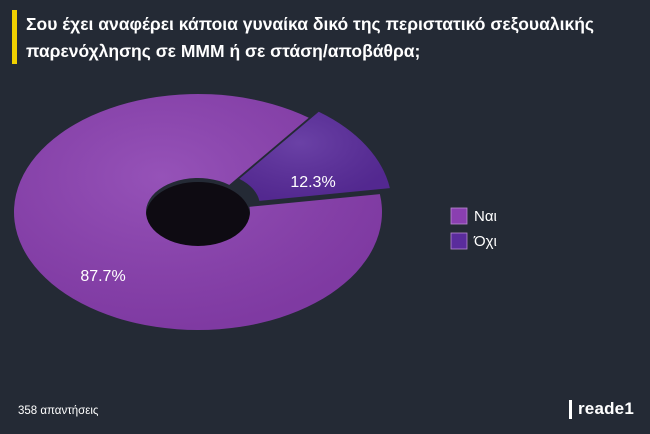 This screenshot has width=650, height=434. I want to click on data-label-1: 12.3%, so click(312, 182).